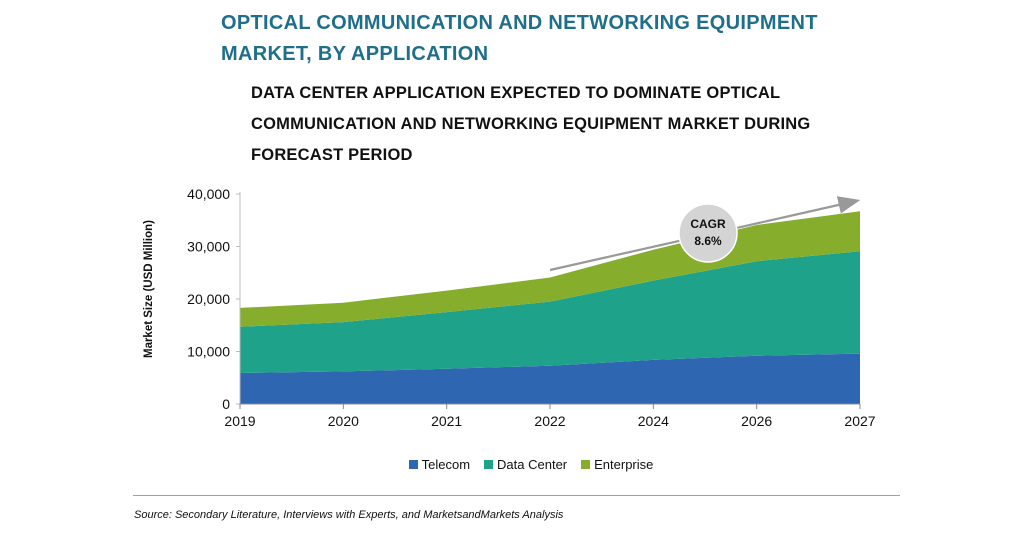 The width and height of the screenshot is (1024, 536). I want to click on footer-divider, so click(516, 495).